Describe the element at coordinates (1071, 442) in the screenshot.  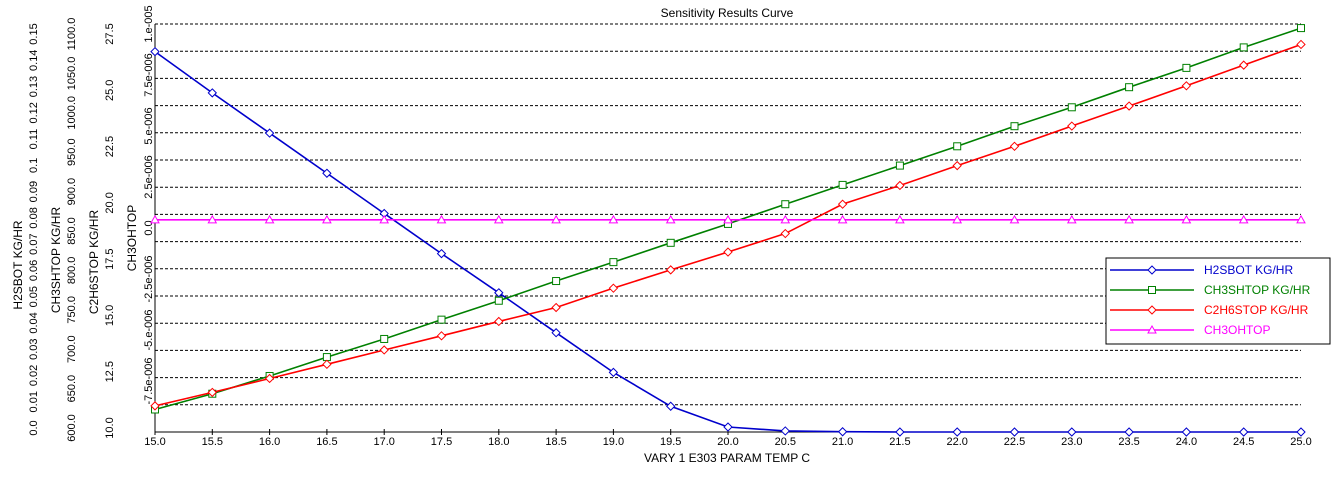
I see `x-tick-label: 23.0` at that location.